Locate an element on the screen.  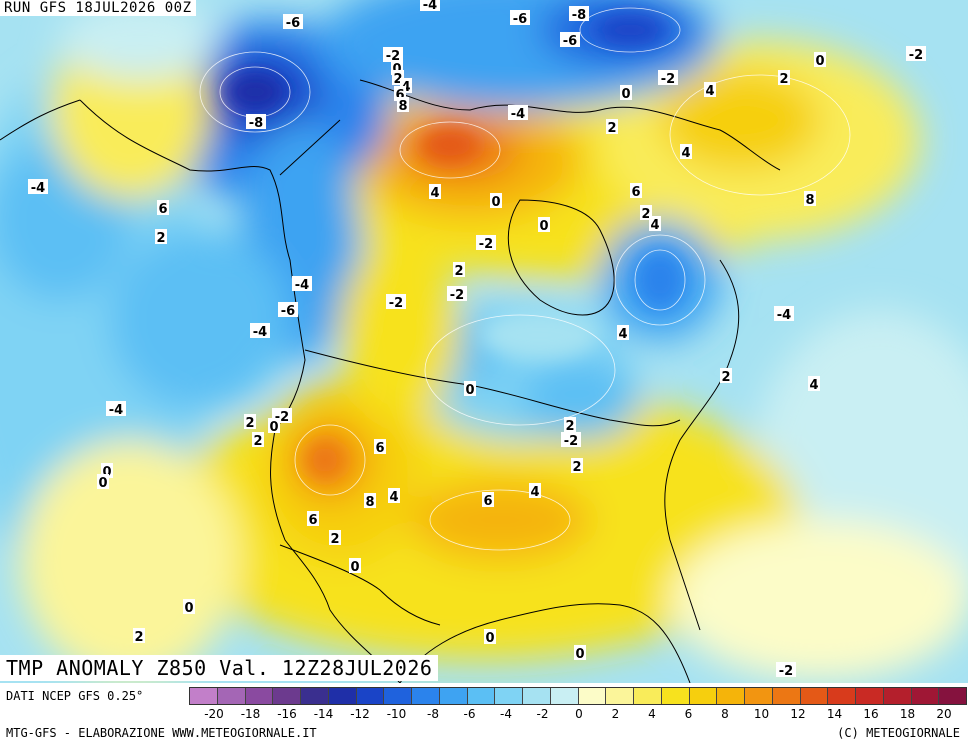
legend-tick-label: 20 is located at coordinates (944, 714).